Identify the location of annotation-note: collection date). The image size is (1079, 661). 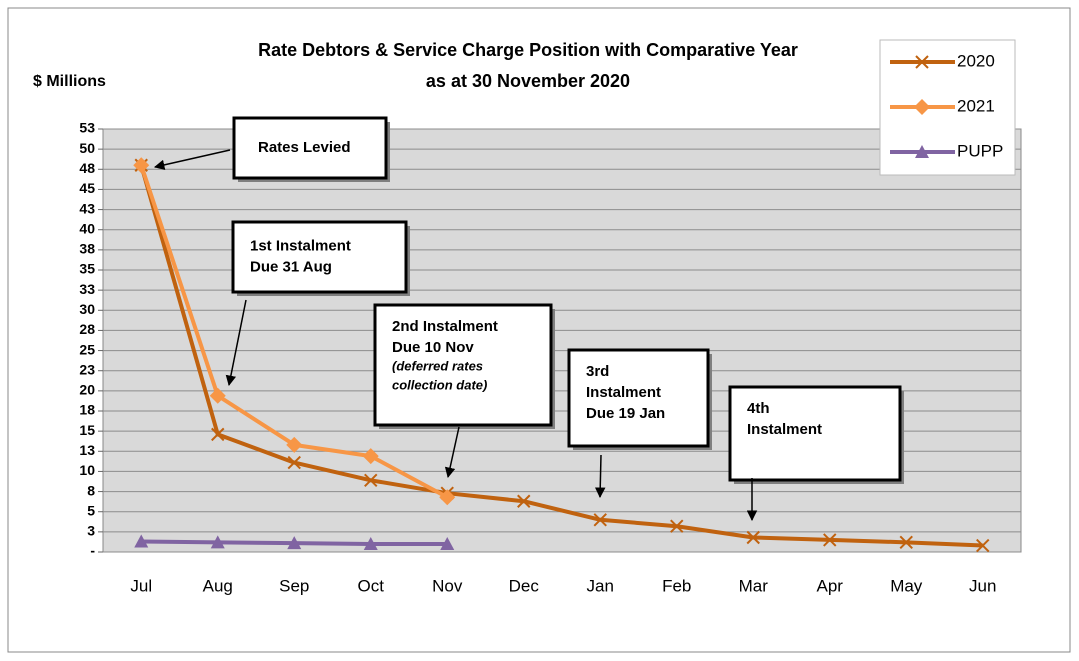
(439, 384).